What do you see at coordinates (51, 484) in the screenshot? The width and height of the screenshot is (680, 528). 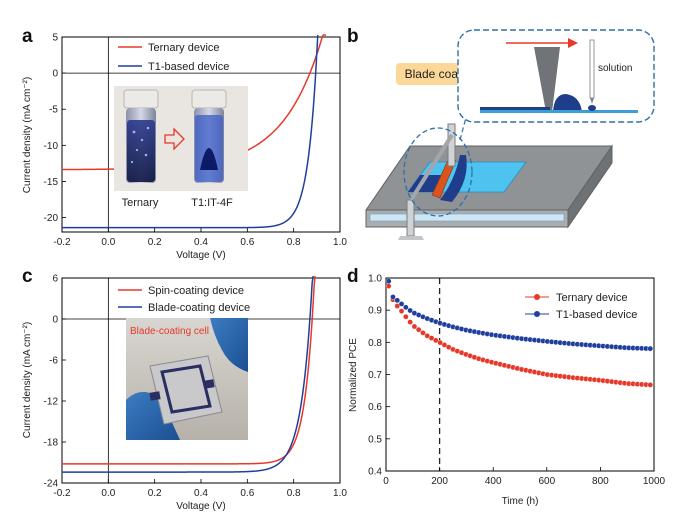 I see `panel-c-ytick-label: -24` at bounding box center [51, 484].